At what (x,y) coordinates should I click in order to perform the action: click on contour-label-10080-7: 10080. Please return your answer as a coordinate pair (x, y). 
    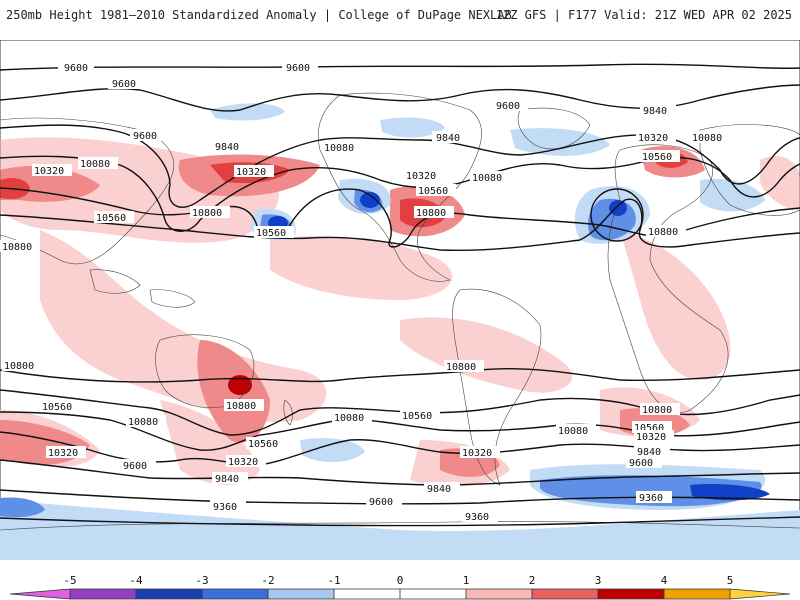
    Looking at the image, I should click on (576, 430).